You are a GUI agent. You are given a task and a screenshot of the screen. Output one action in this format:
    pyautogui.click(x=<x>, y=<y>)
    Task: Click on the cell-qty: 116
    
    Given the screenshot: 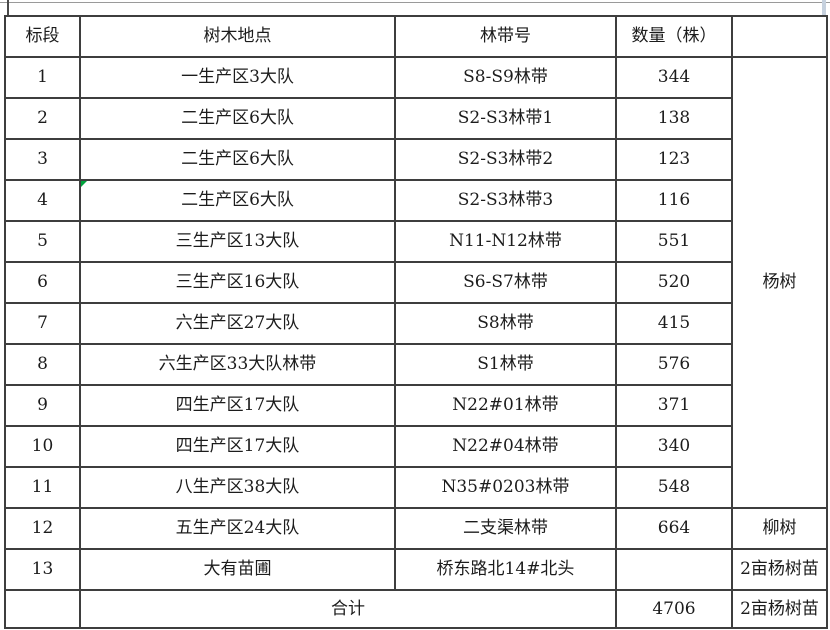 What is the action you would take?
    pyautogui.click(x=674, y=200)
    